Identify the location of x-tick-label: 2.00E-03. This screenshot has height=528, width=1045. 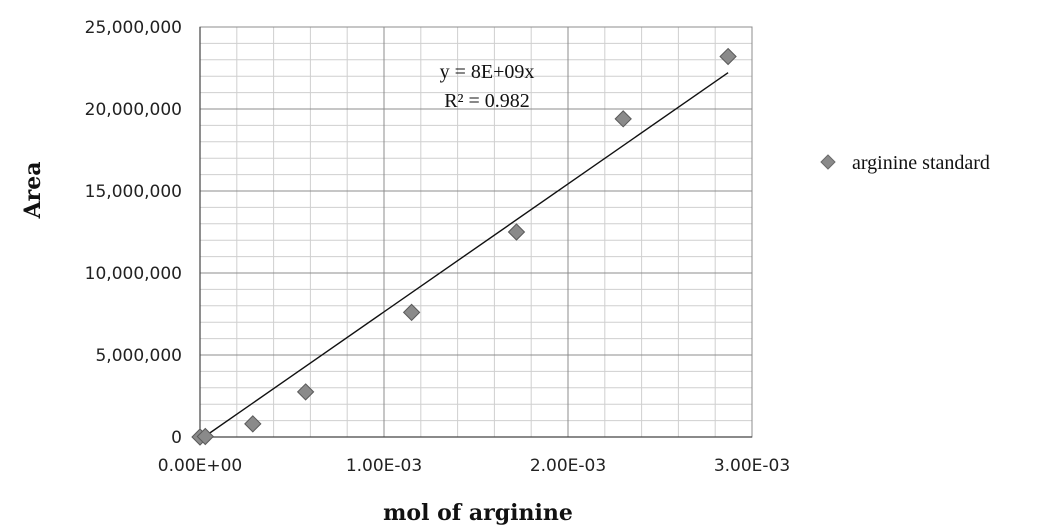
(568, 466).